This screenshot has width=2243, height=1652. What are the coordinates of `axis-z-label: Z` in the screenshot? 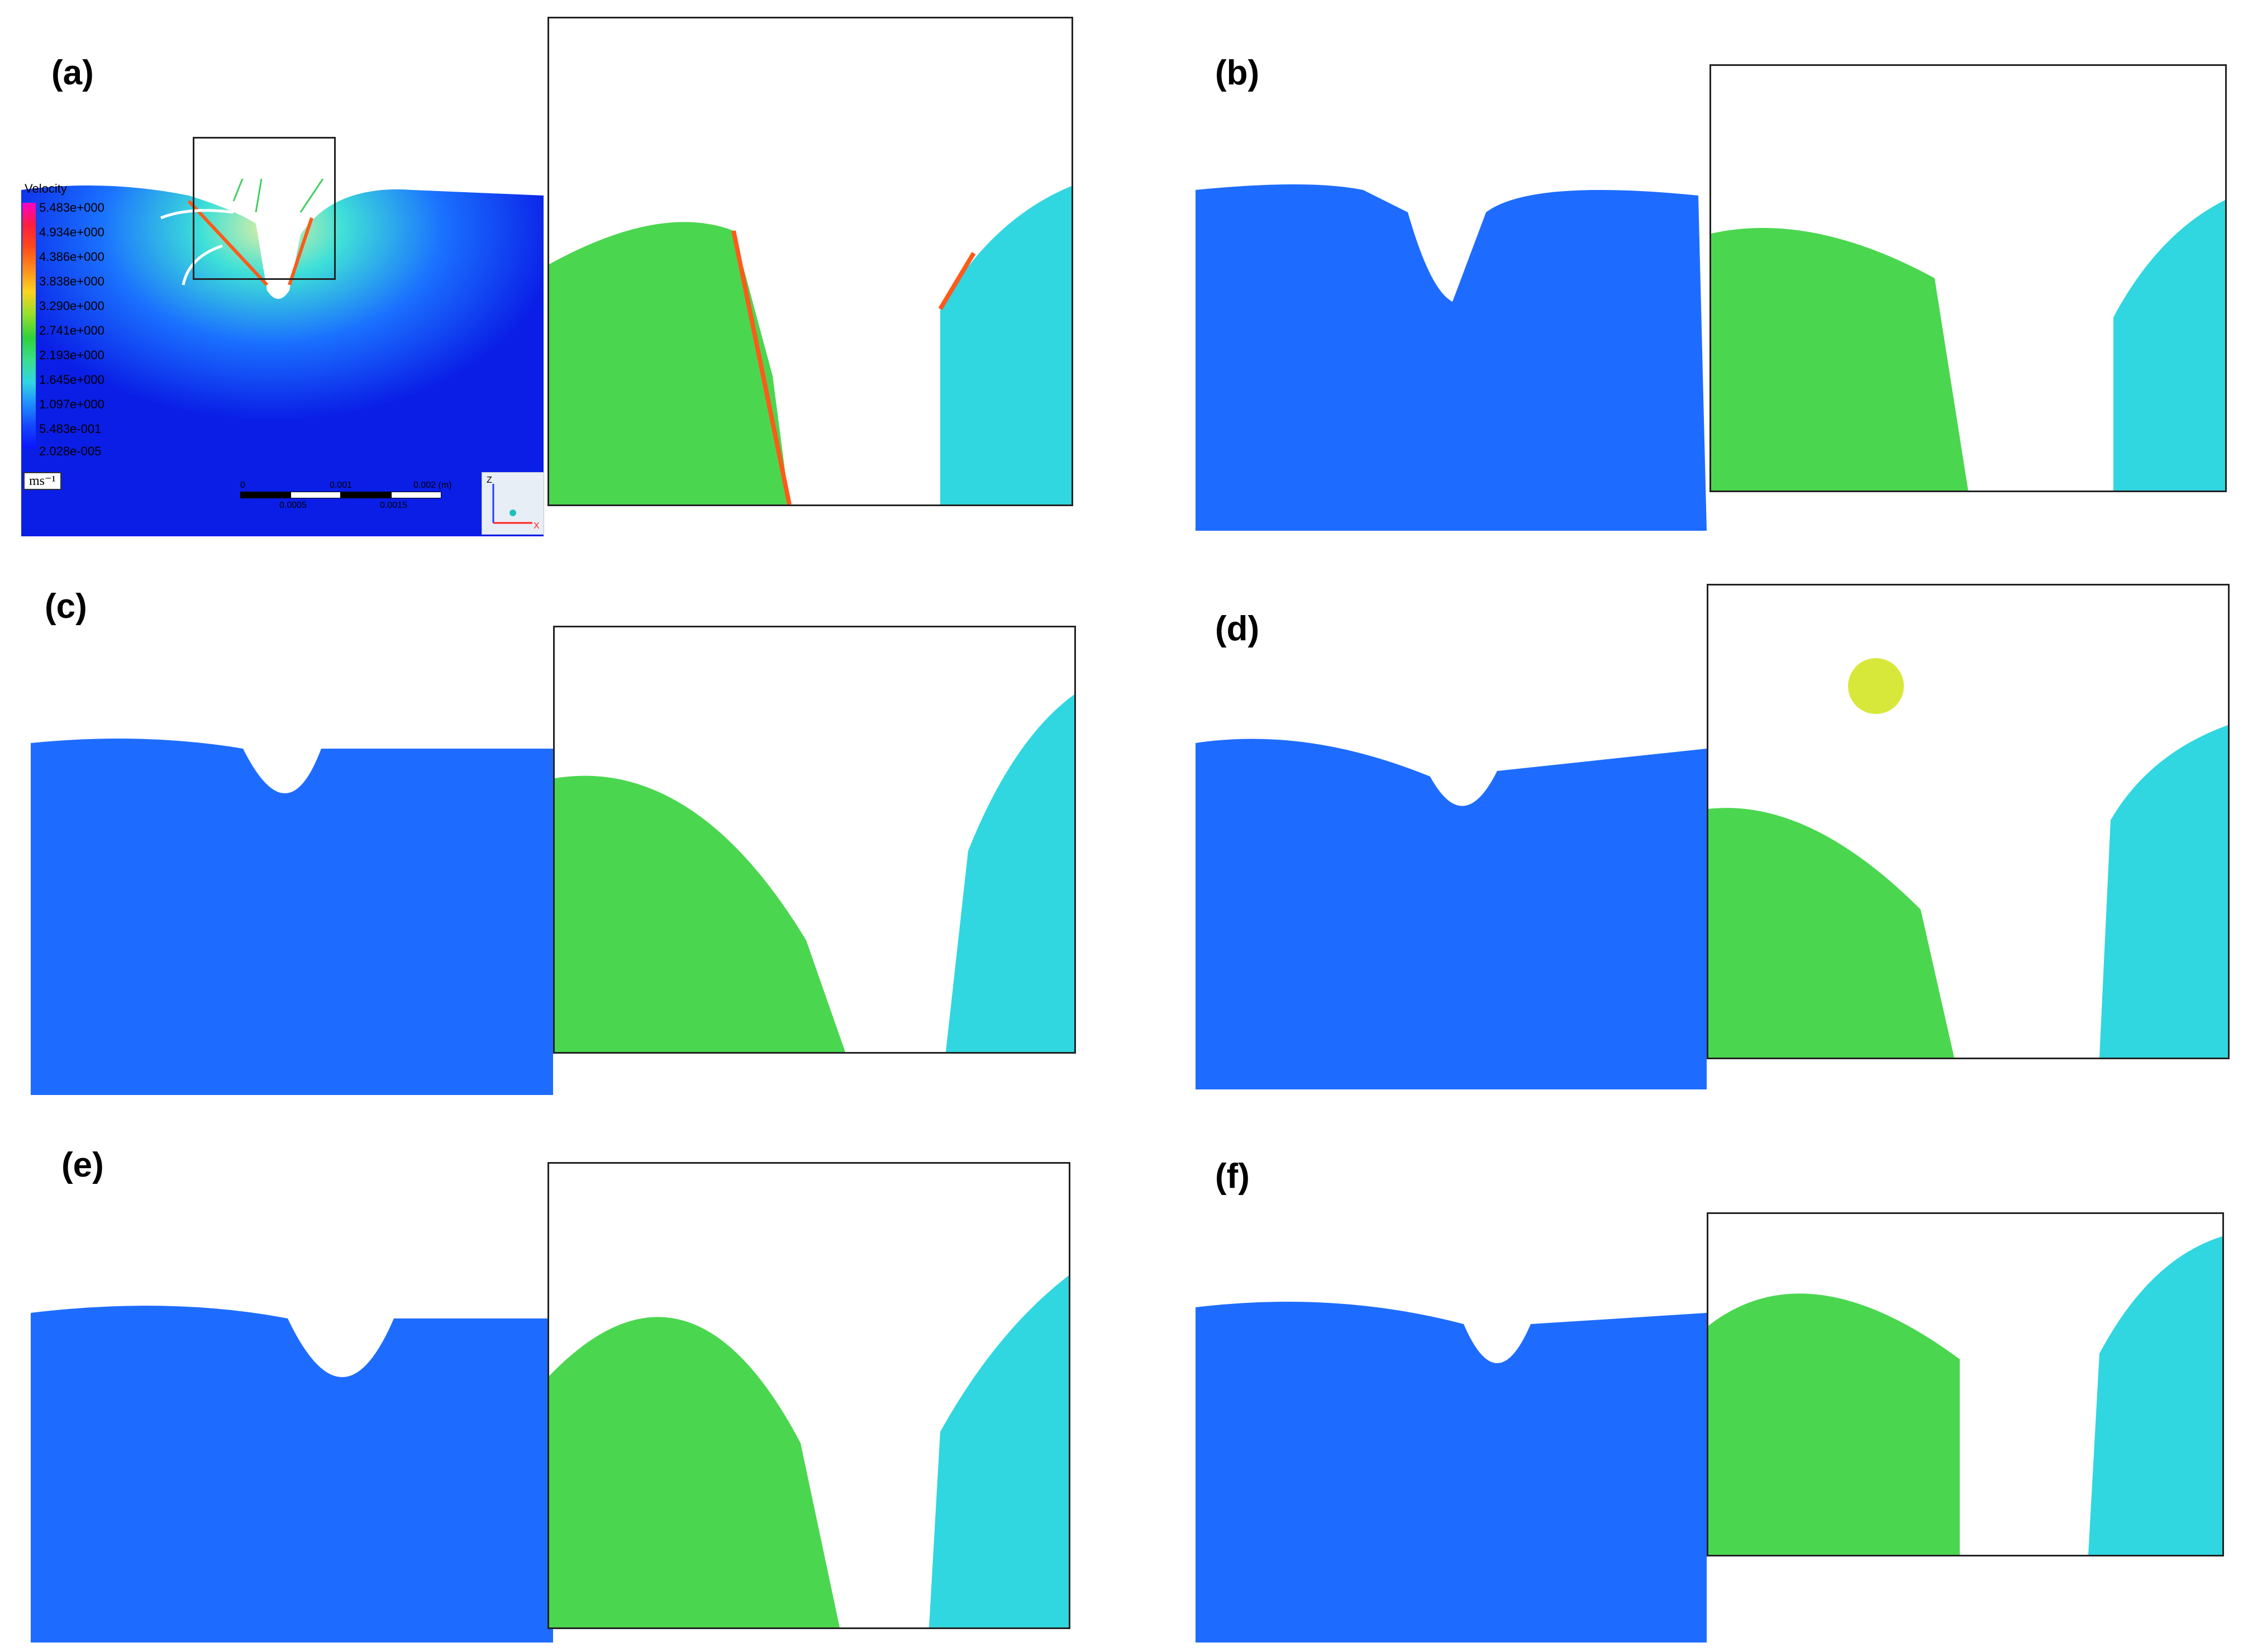 It's located at (489, 480).